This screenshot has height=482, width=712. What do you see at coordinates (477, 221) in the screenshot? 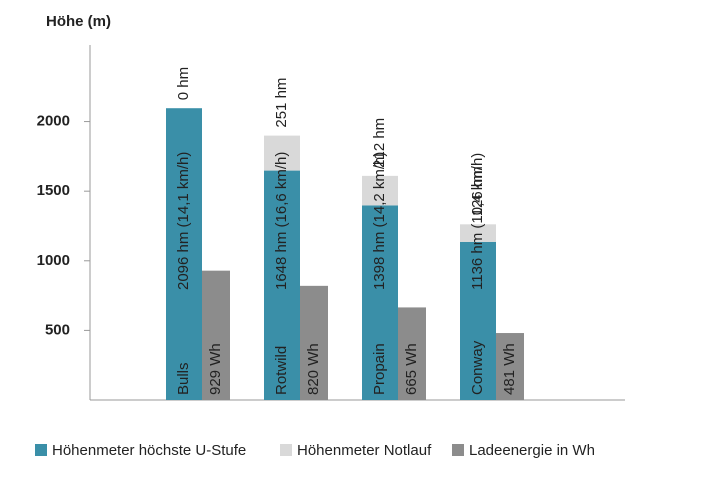
I see `value-label: 1136 hm (10,4 km/h)` at bounding box center [477, 221].